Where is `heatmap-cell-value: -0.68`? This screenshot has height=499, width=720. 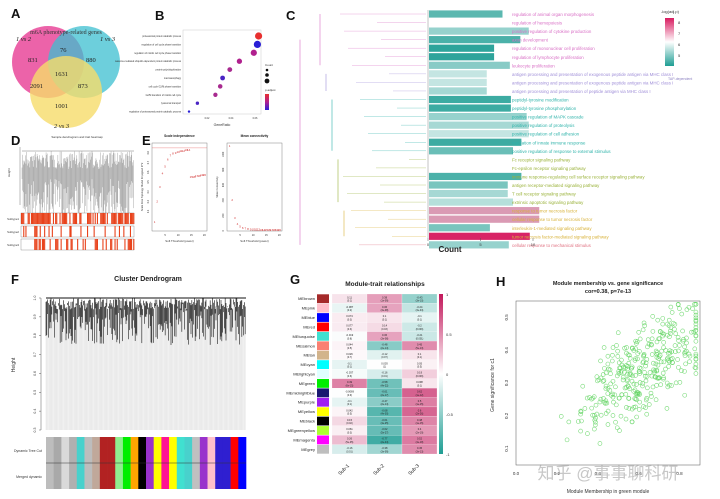 heatmap-cell-value: -0.68 is located at coordinates (385, 410).